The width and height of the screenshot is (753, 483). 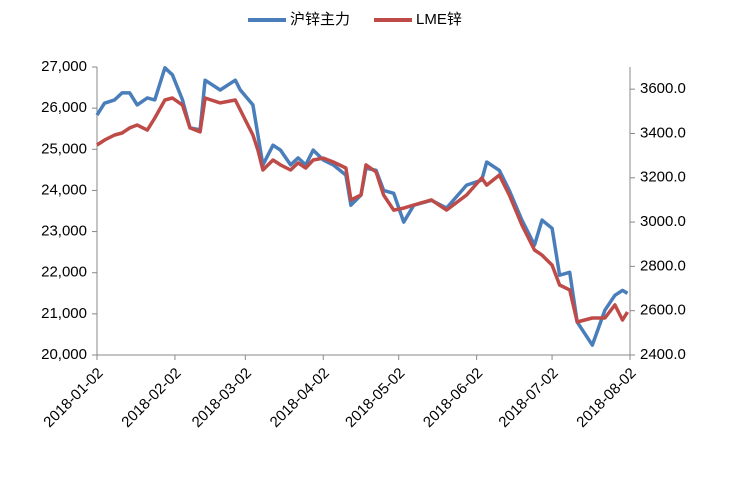 What do you see at coordinates (64, 148) in the screenshot?
I see `y-tick-label: 25,000` at bounding box center [64, 148].